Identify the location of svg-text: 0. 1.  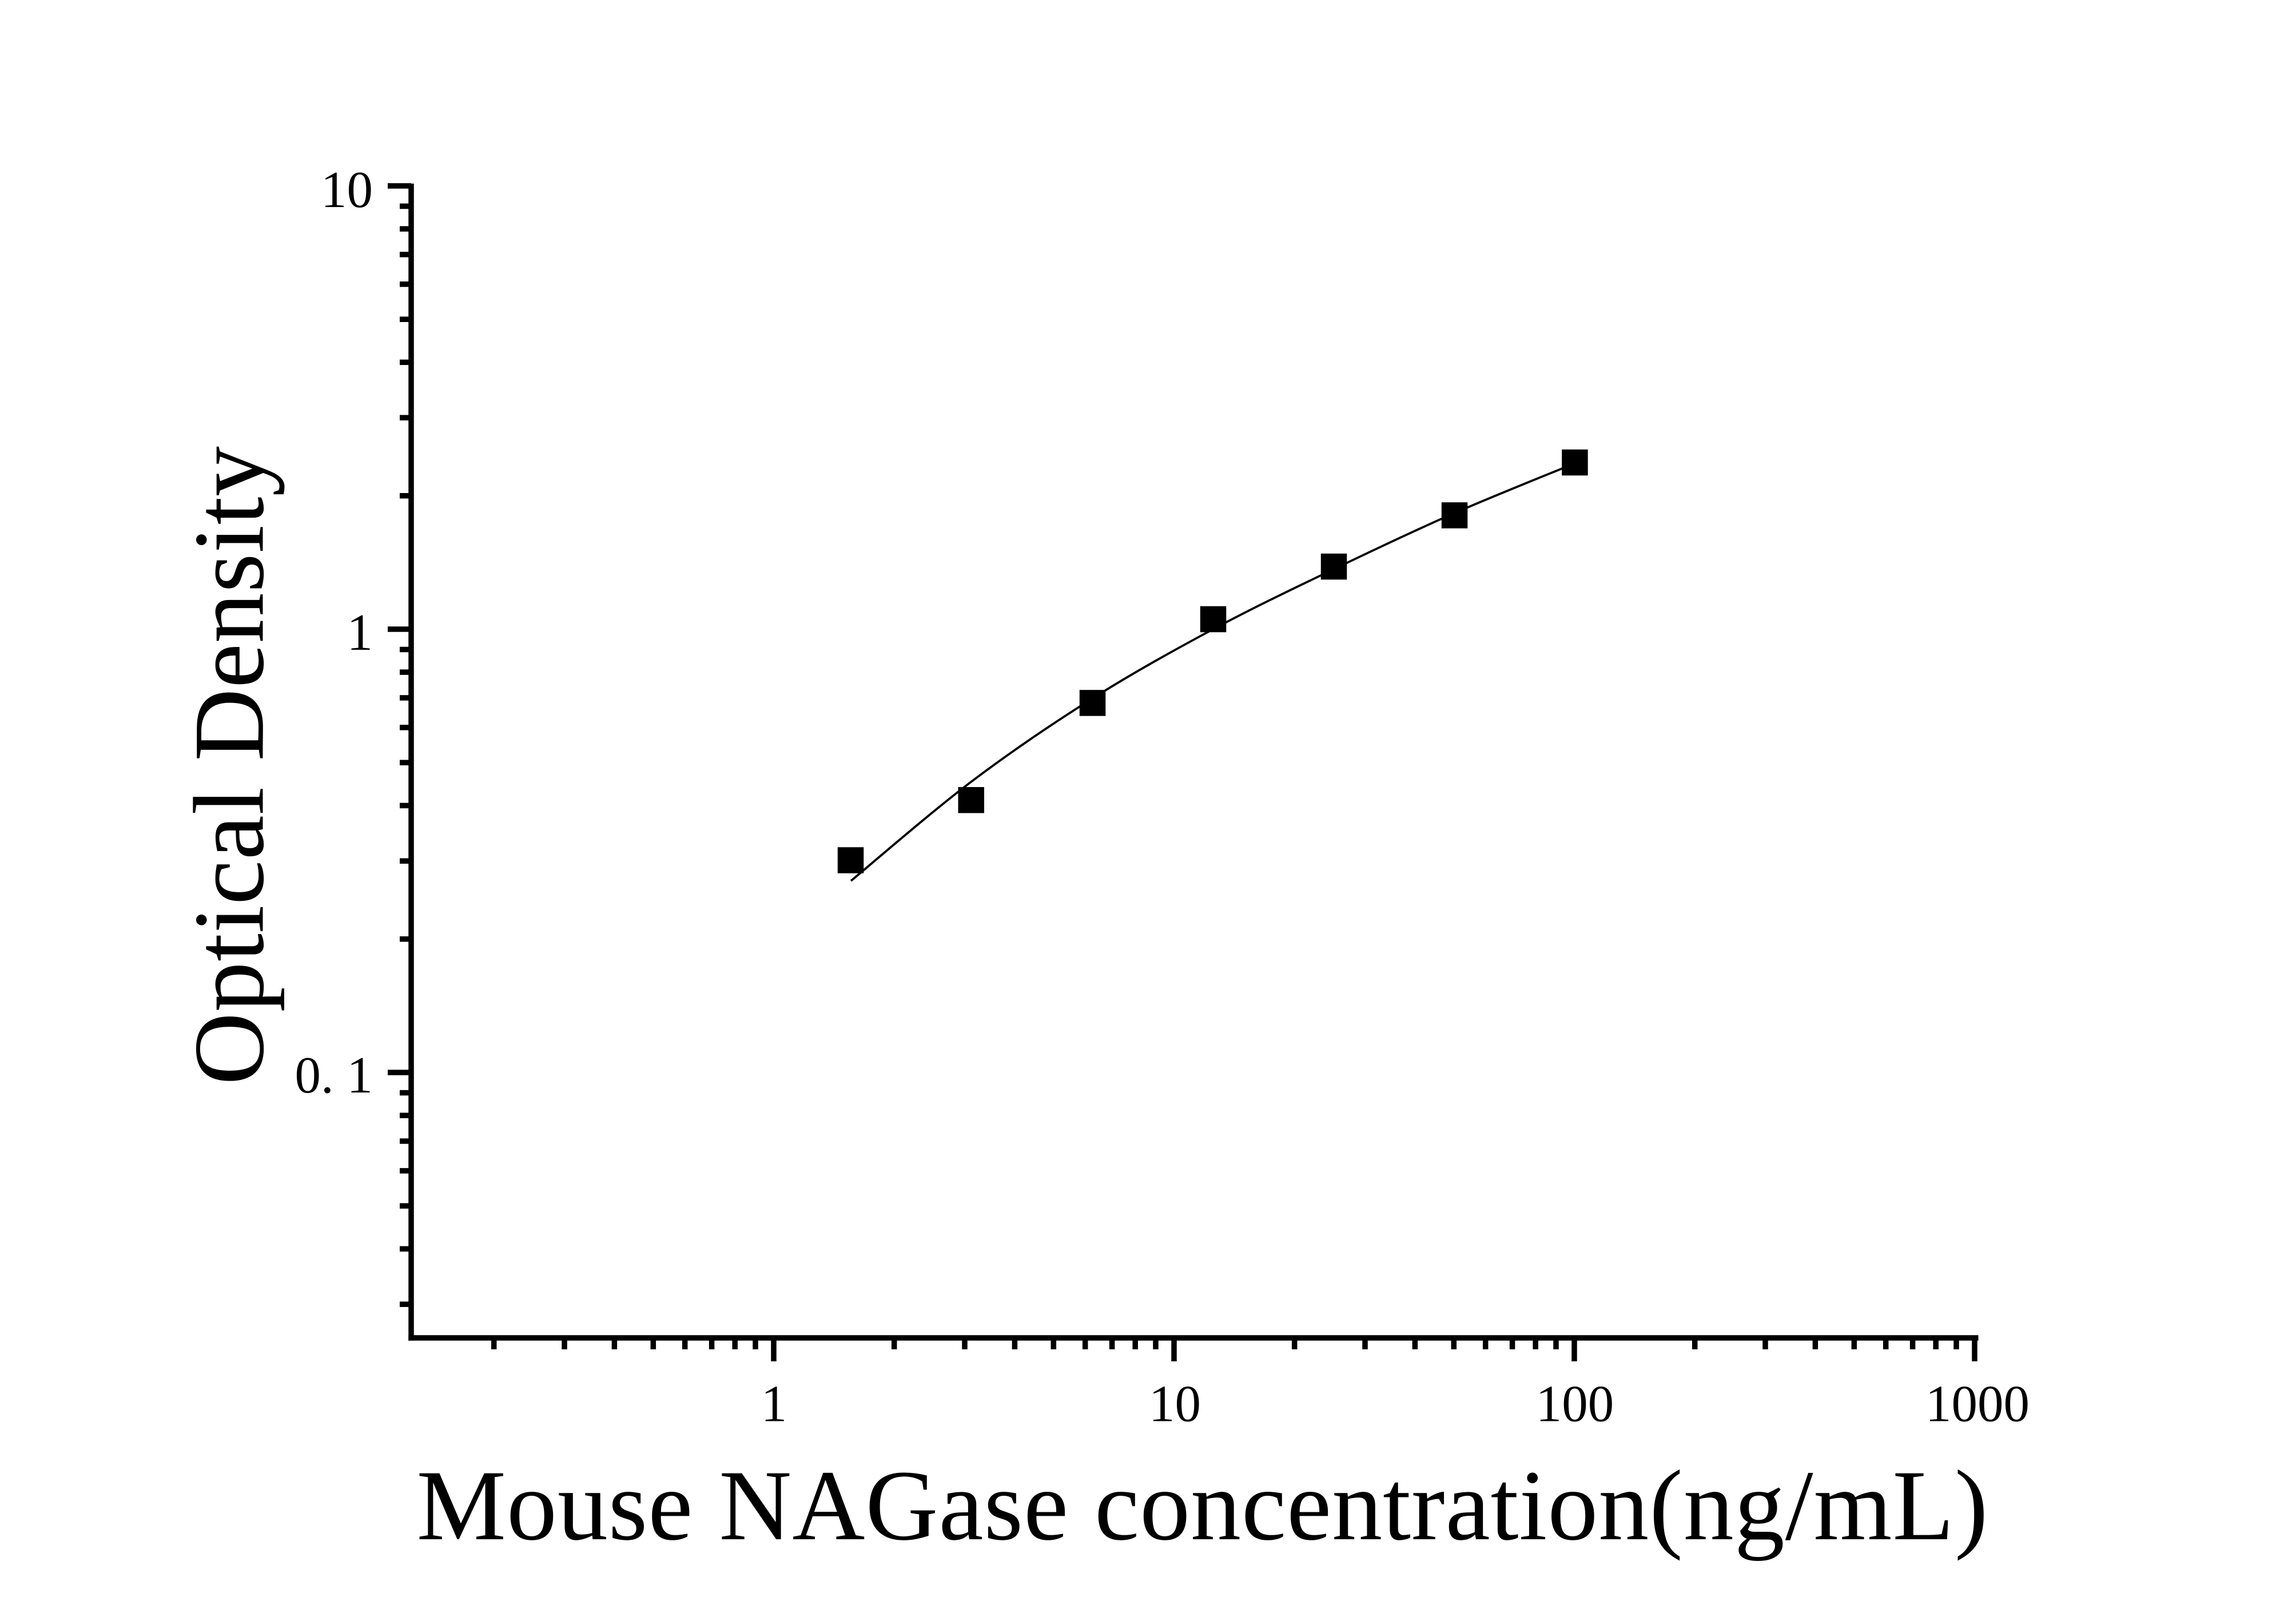
(334, 1075).